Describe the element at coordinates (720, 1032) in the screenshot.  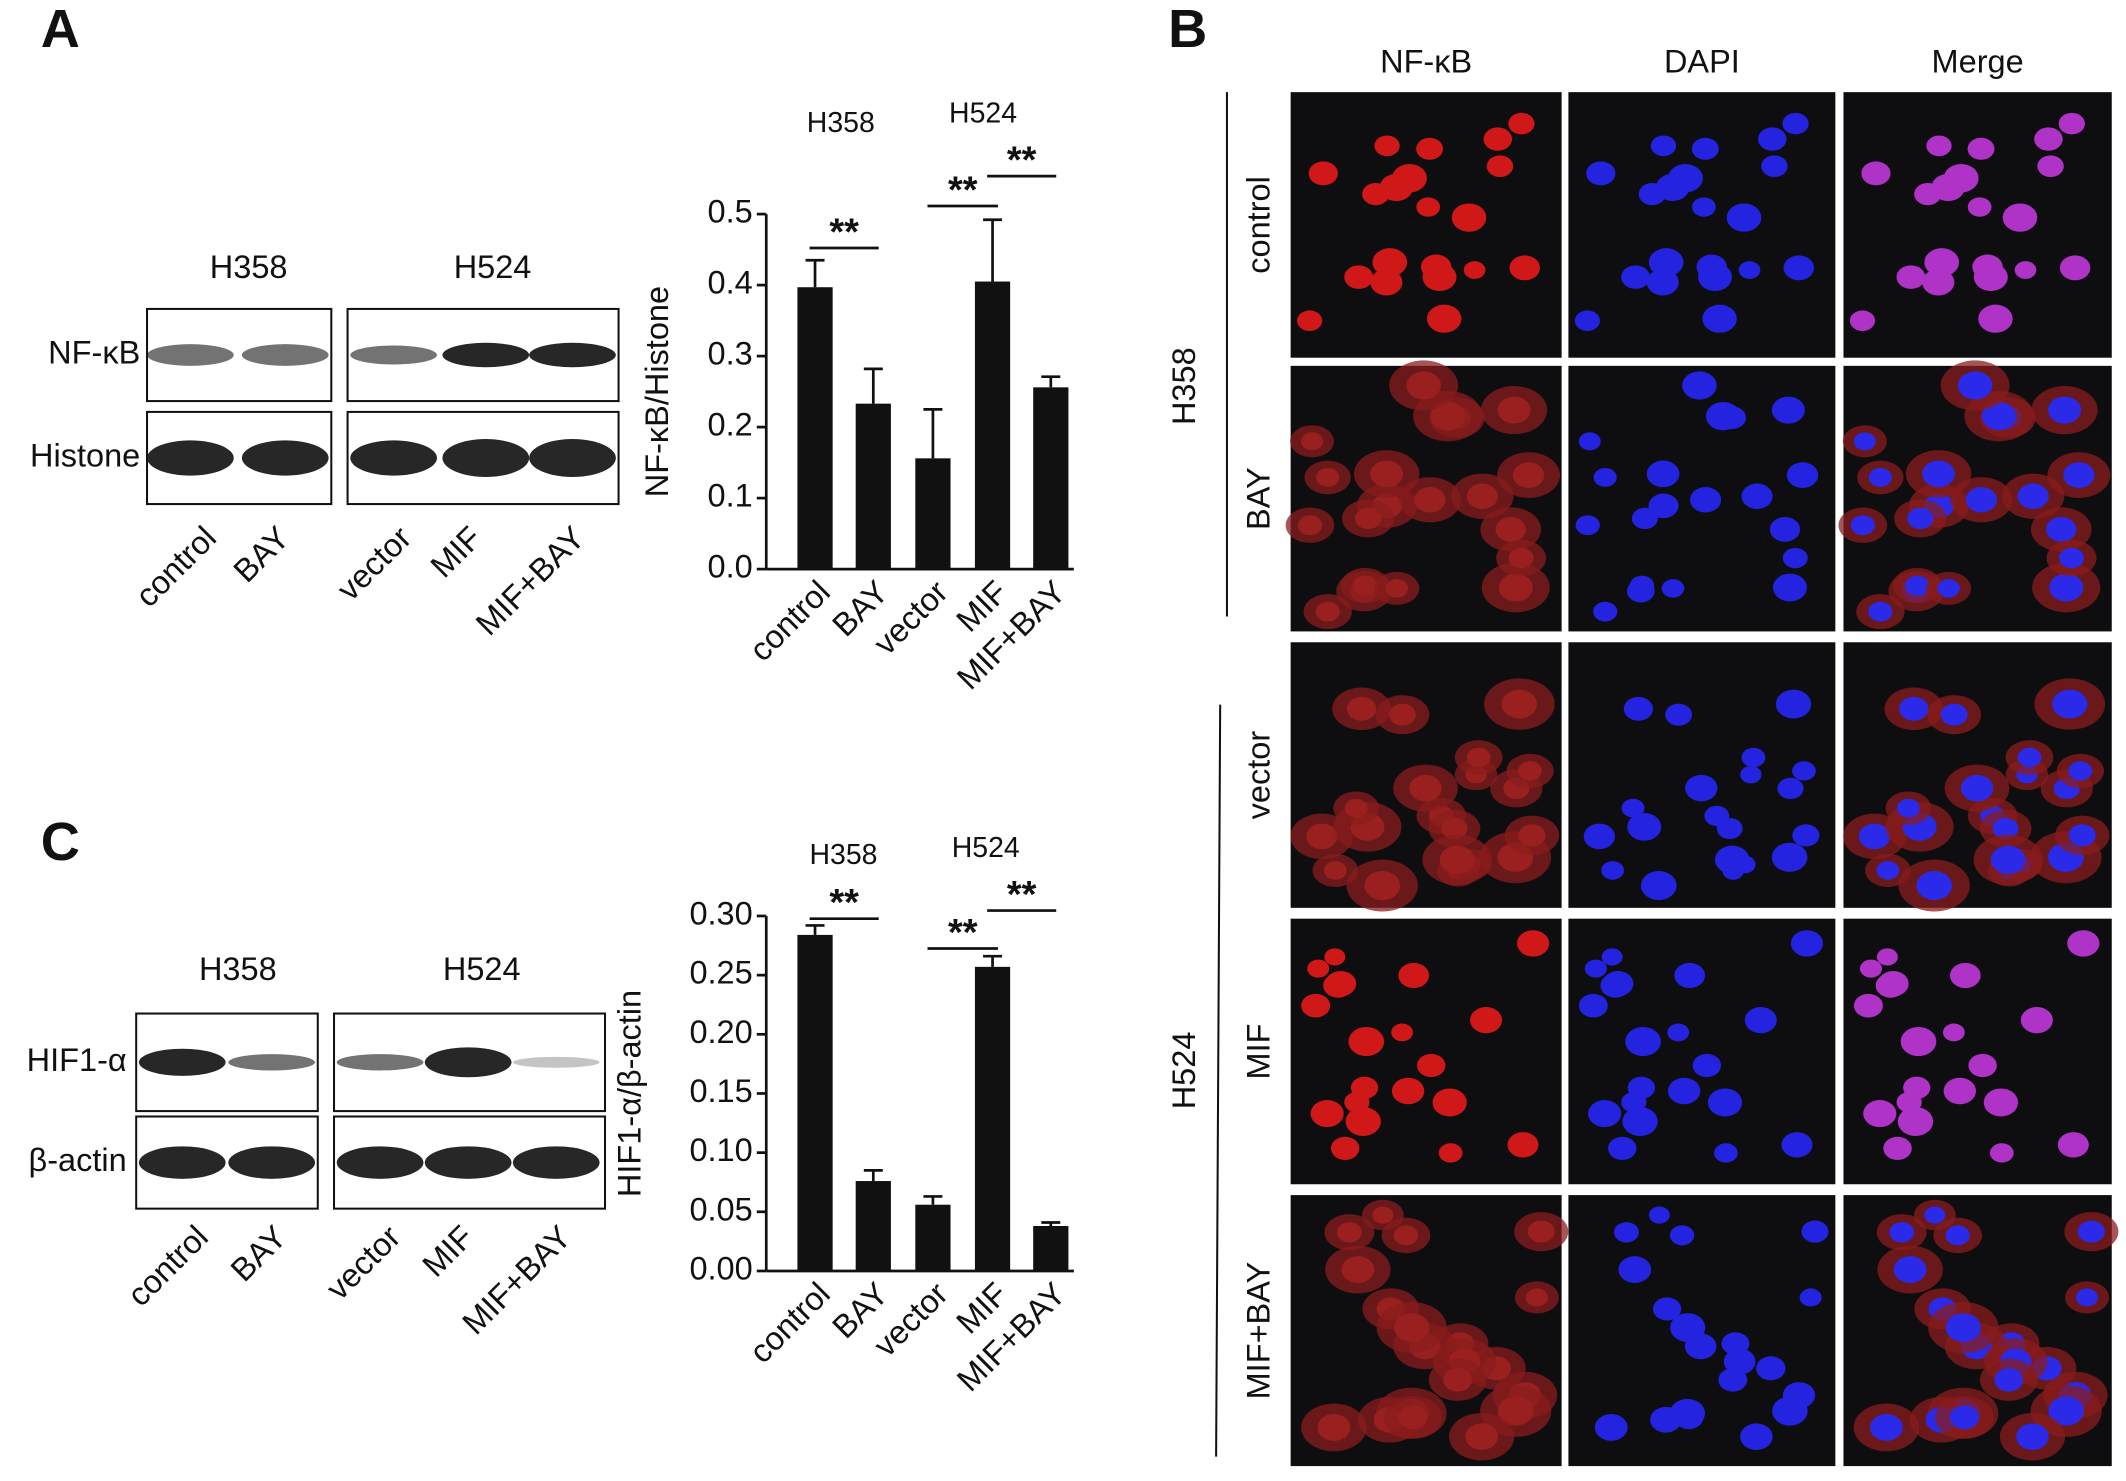
I see `y-tick-label: 0.20` at that location.